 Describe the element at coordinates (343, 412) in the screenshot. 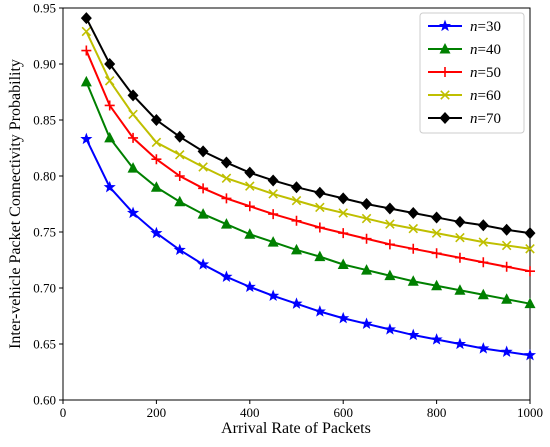

I see `x-tick-label: 600` at that location.